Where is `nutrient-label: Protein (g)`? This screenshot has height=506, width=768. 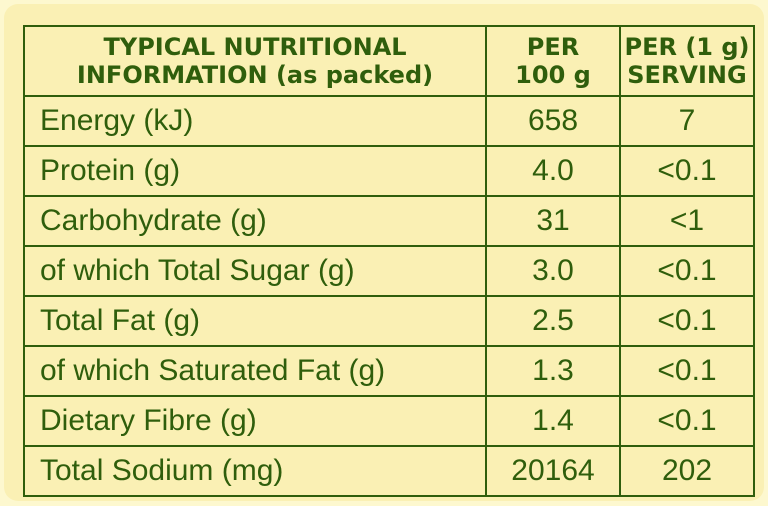
nutrient-label: Protein (g) is located at coordinates (255, 171).